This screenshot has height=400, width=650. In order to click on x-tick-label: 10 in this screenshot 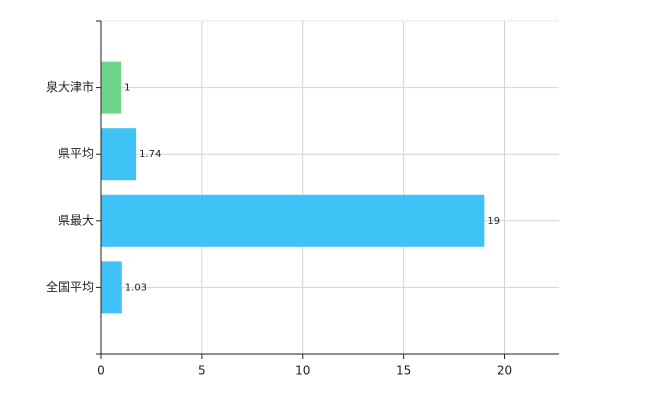, I will do `click(302, 371)`.